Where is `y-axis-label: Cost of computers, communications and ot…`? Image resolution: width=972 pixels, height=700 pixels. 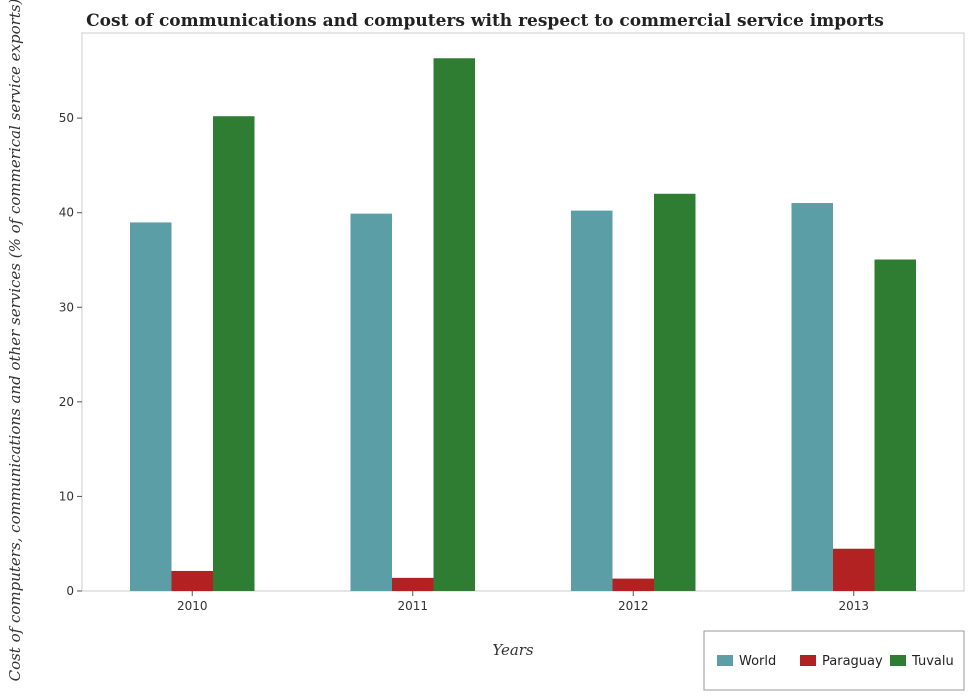
y-axis-label: Cost of computers, communications and ot… is located at coordinates (15, 340).